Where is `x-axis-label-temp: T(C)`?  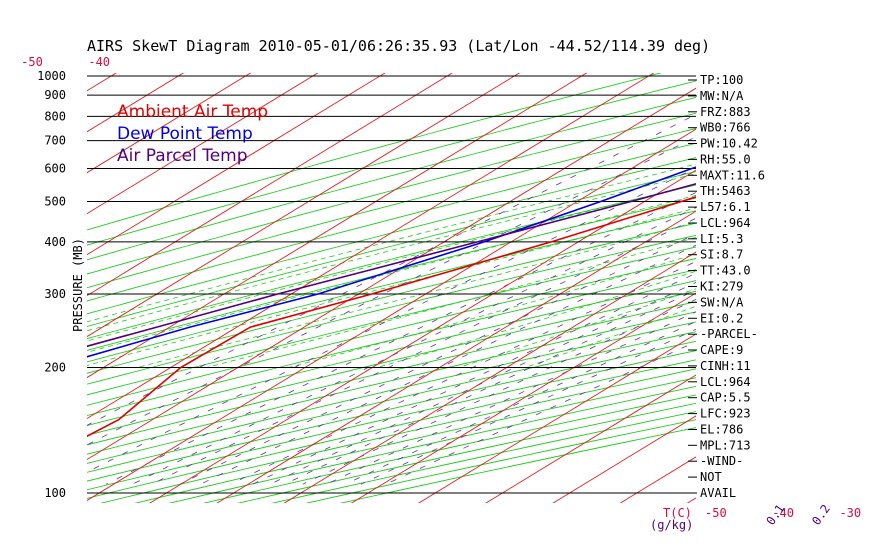
x-axis-label-temp: T(C) is located at coordinates (677, 513).